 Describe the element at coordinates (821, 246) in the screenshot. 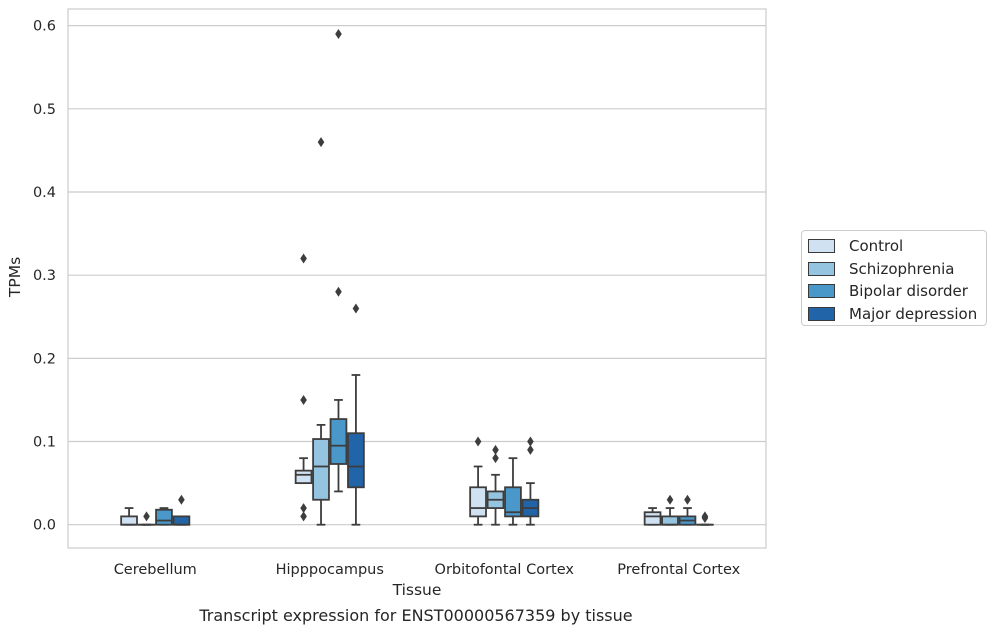

I see `legend-swatch-control` at that location.